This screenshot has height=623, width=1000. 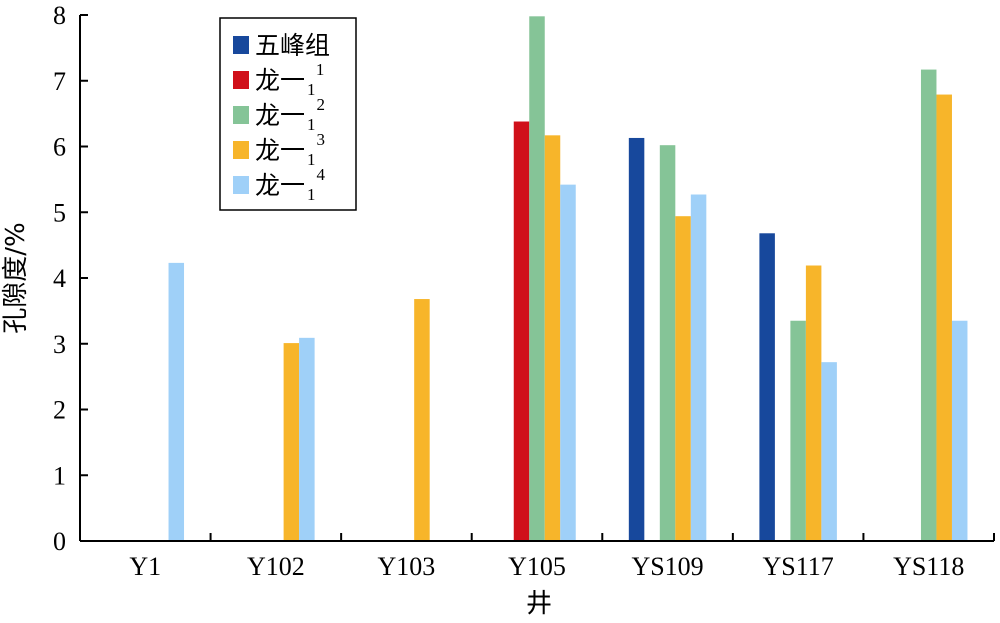 What do you see at coordinates (59, 475) in the screenshot?
I see `y-tick-label: 1` at bounding box center [59, 475].